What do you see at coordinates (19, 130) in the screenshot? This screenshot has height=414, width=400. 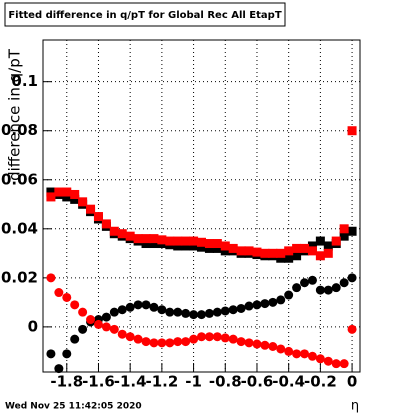 I see `y-tick-label: 0.08` at bounding box center [19, 130].